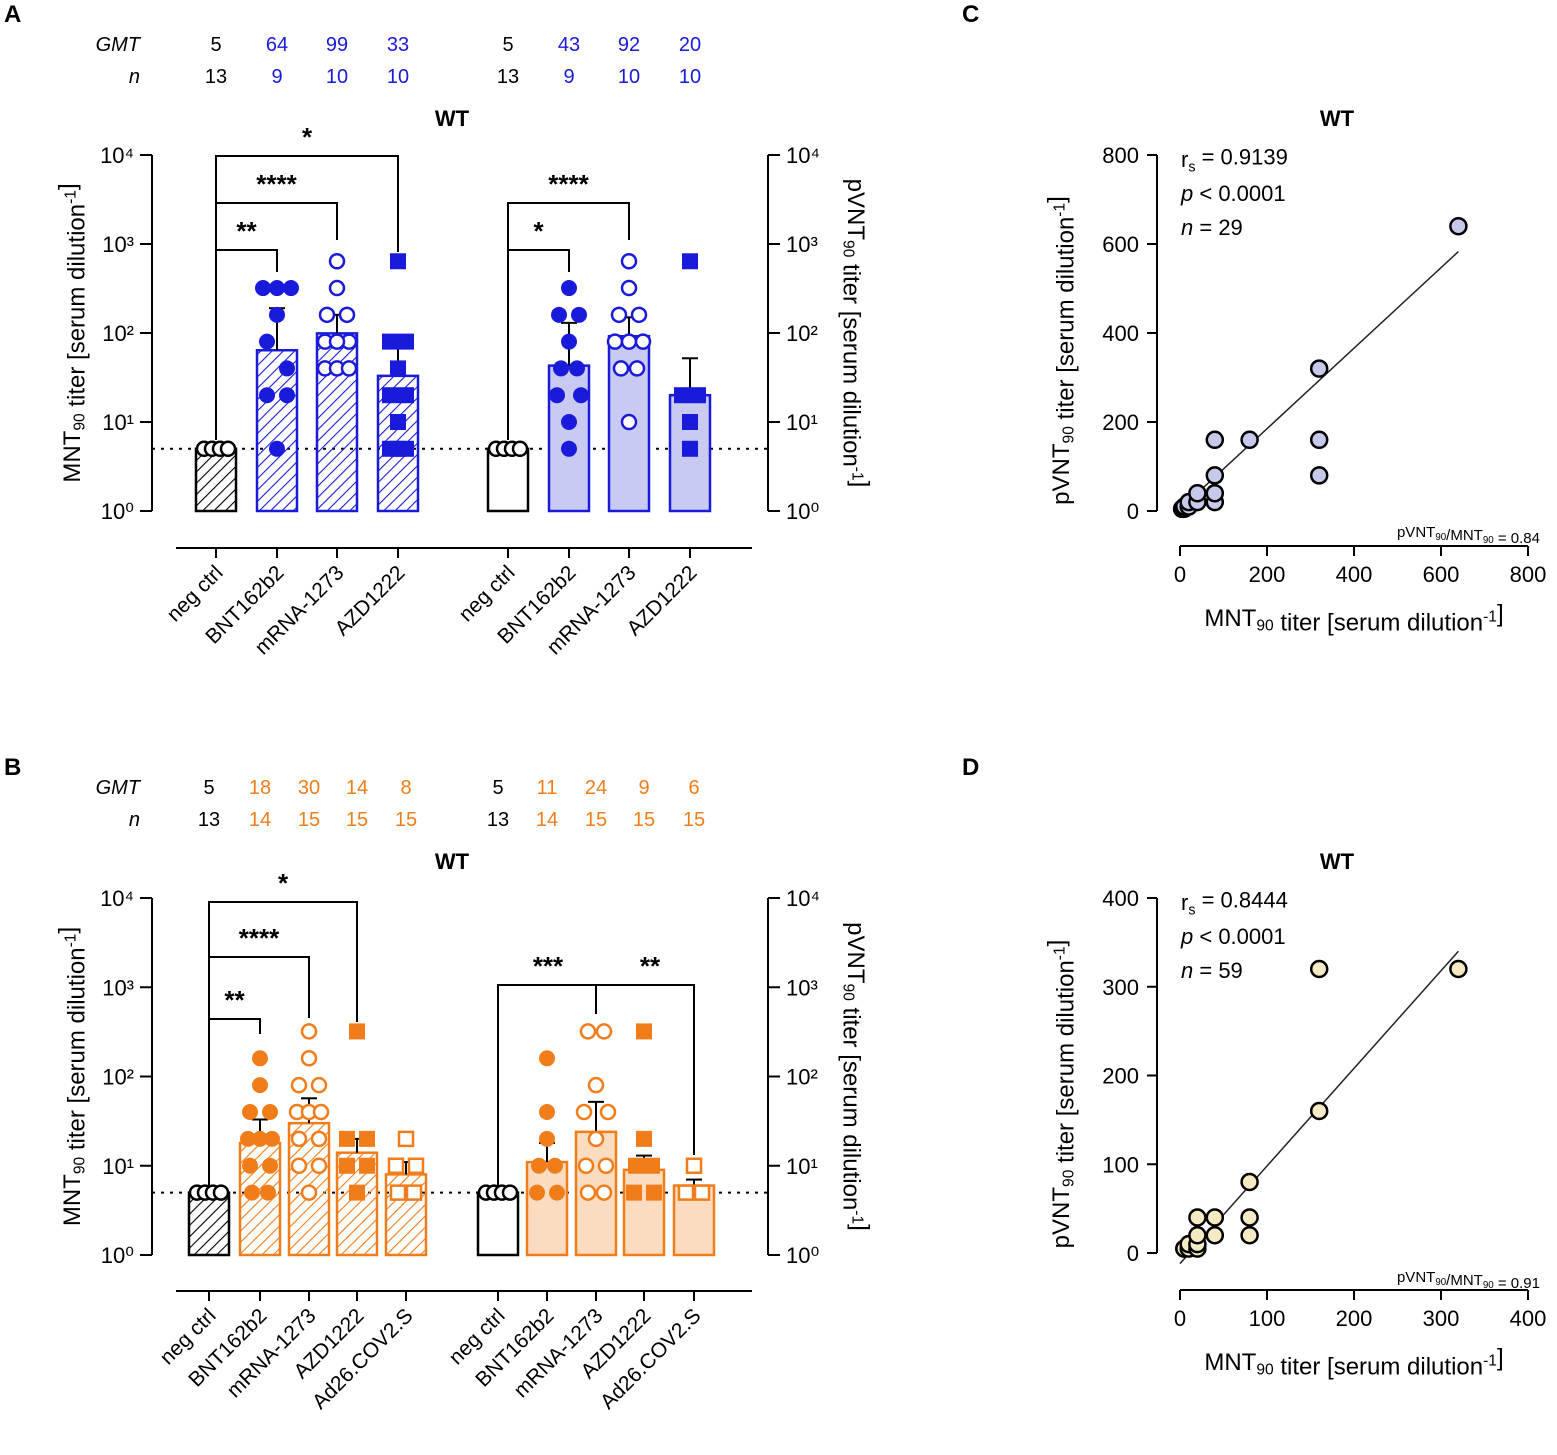 The width and height of the screenshot is (1557, 1455). Describe the element at coordinates (568, 321) in the screenshot. I see `significance-bracket` at that location.